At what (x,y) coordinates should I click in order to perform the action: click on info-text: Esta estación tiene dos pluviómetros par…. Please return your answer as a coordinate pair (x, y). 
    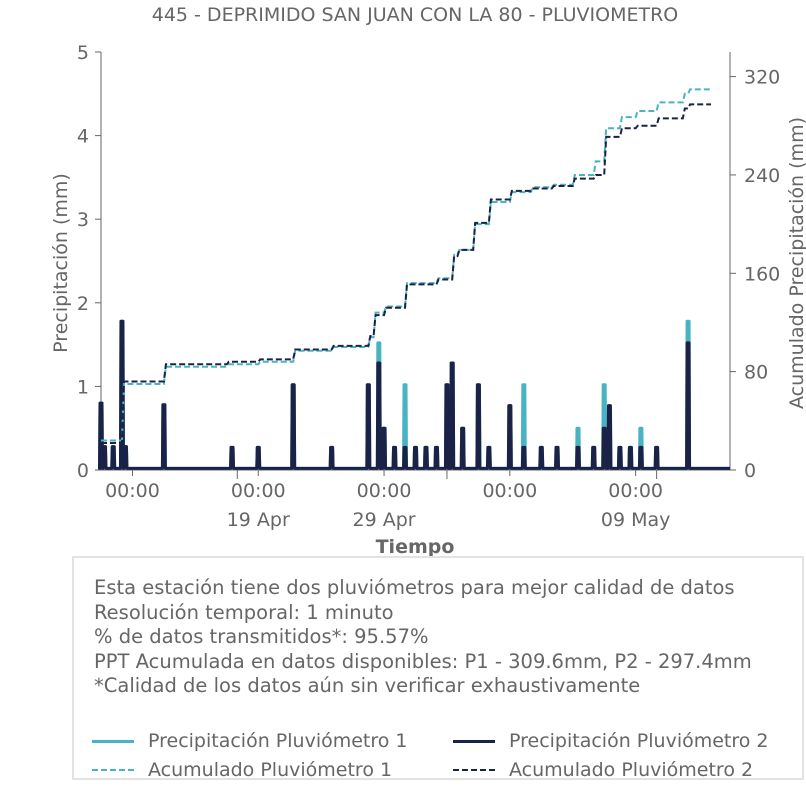
    Looking at the image, I should click on (423, 637).